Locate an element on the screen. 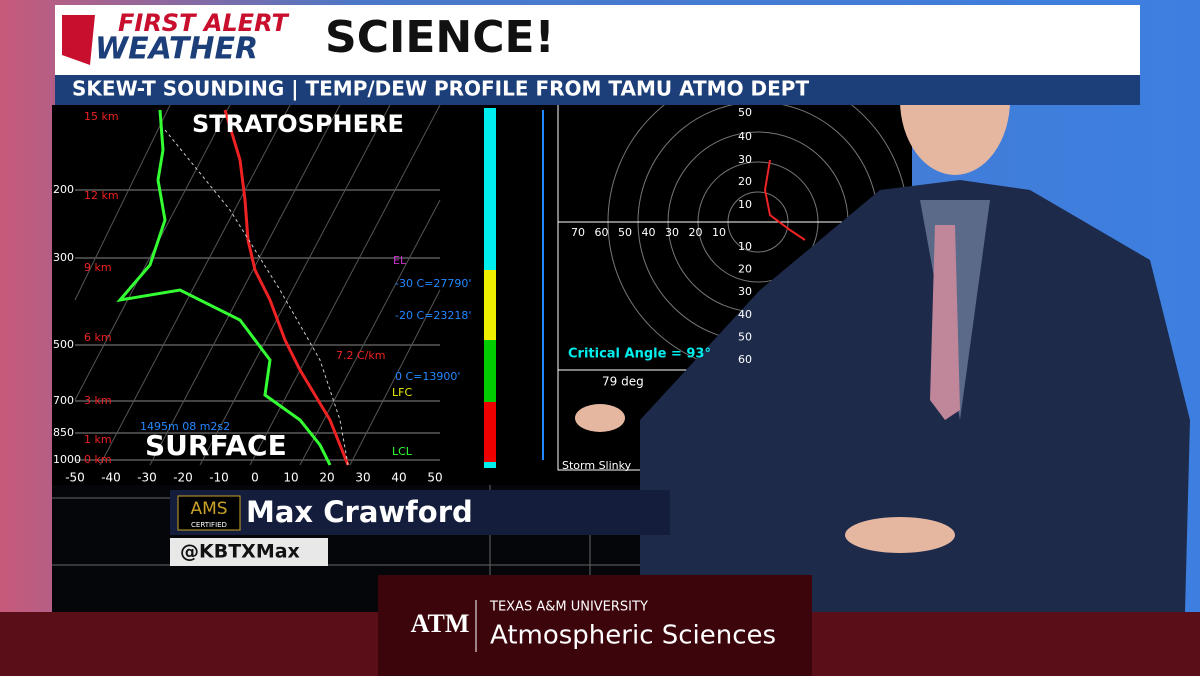 The image size is (1200, 680). ams-text: AMS is located at coordinates (208, 509).